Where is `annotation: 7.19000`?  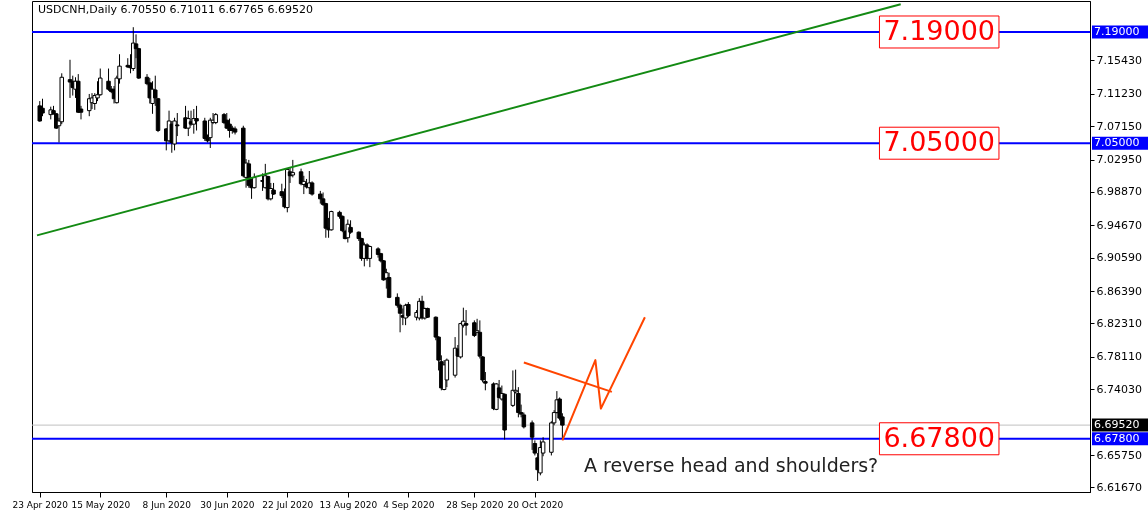 annotation: 7.19000 is located at coordinates (939, 30).